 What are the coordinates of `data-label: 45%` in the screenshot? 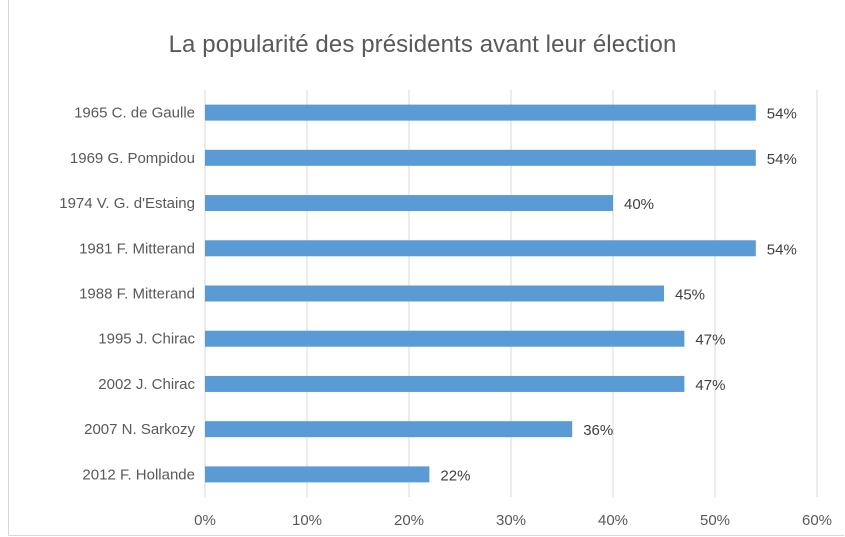 It's located at (690, 295).